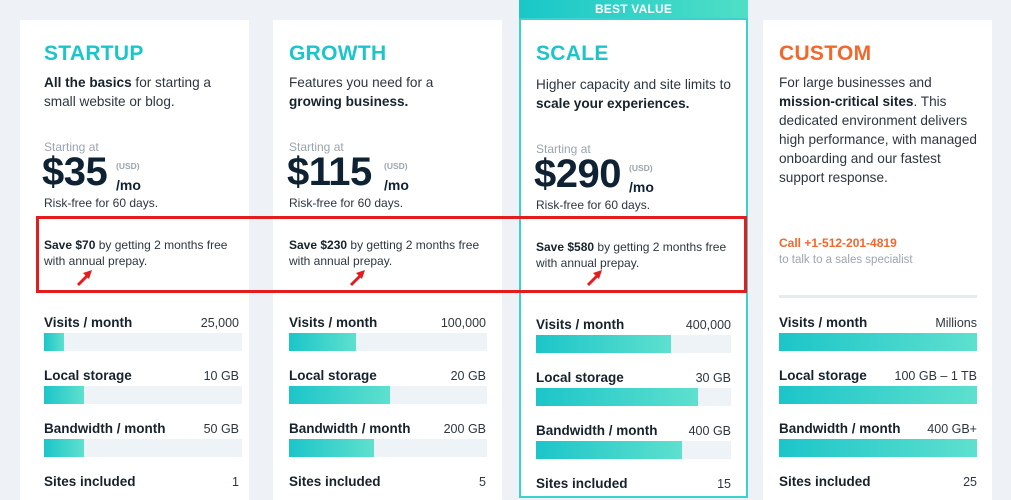 Image resolution: width=1011 pixels, height=500 pixels. What do you see at coordinates (94, 53) in the screenshot?
I see `plan-name: STARTUP` at bounding box center [94, 53].